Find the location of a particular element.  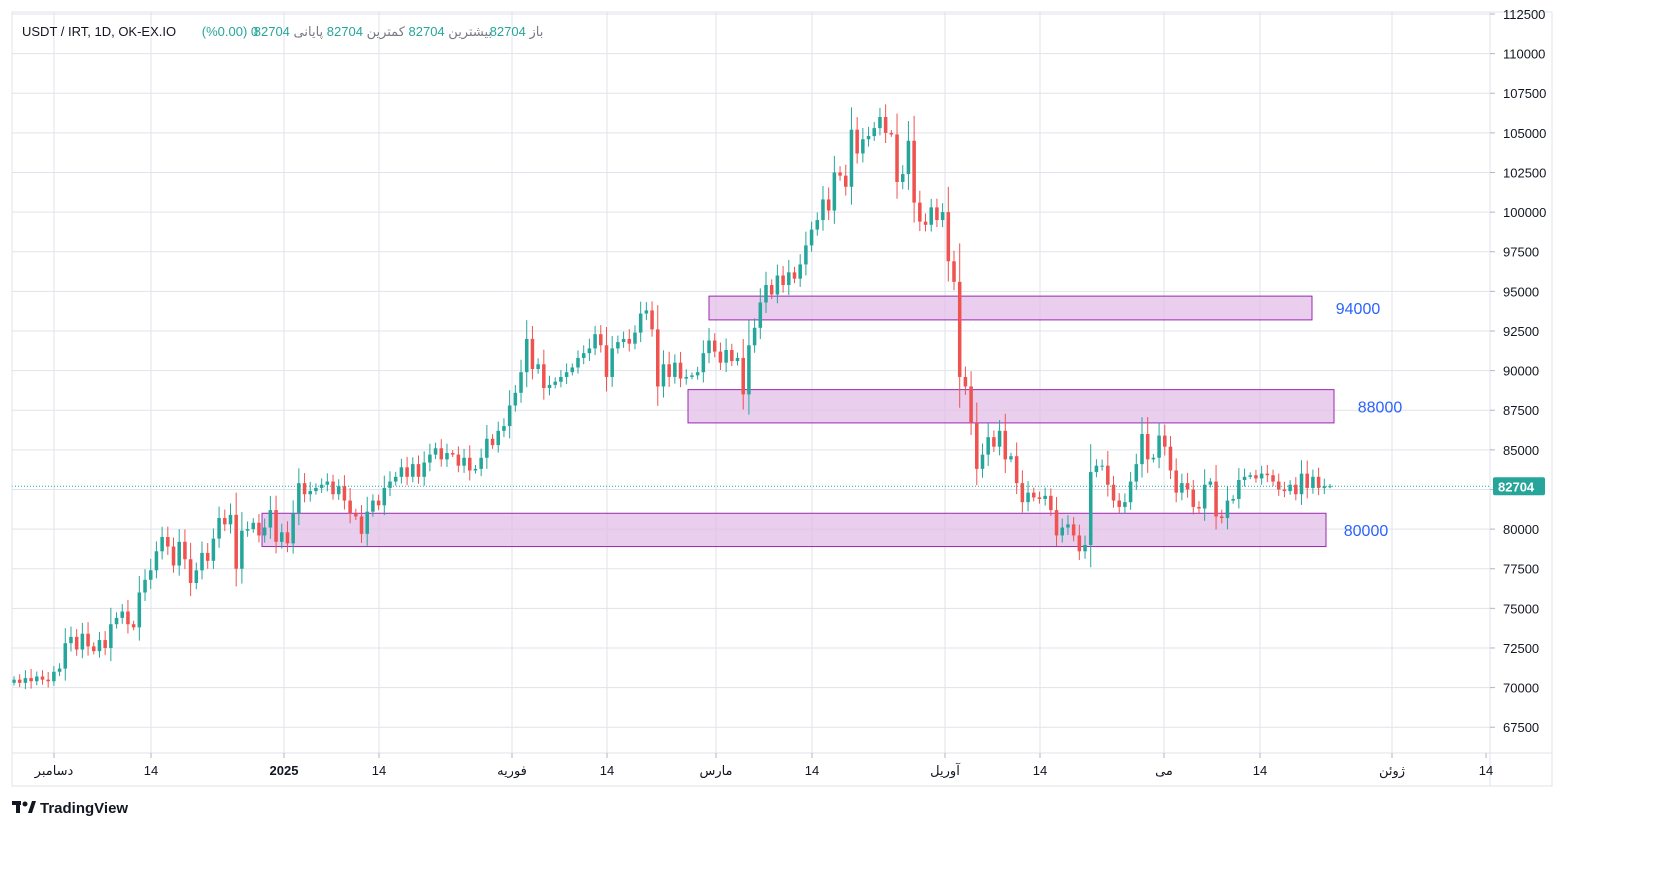

y-tick-label: 92500 is located at coordinates (1521, 331).